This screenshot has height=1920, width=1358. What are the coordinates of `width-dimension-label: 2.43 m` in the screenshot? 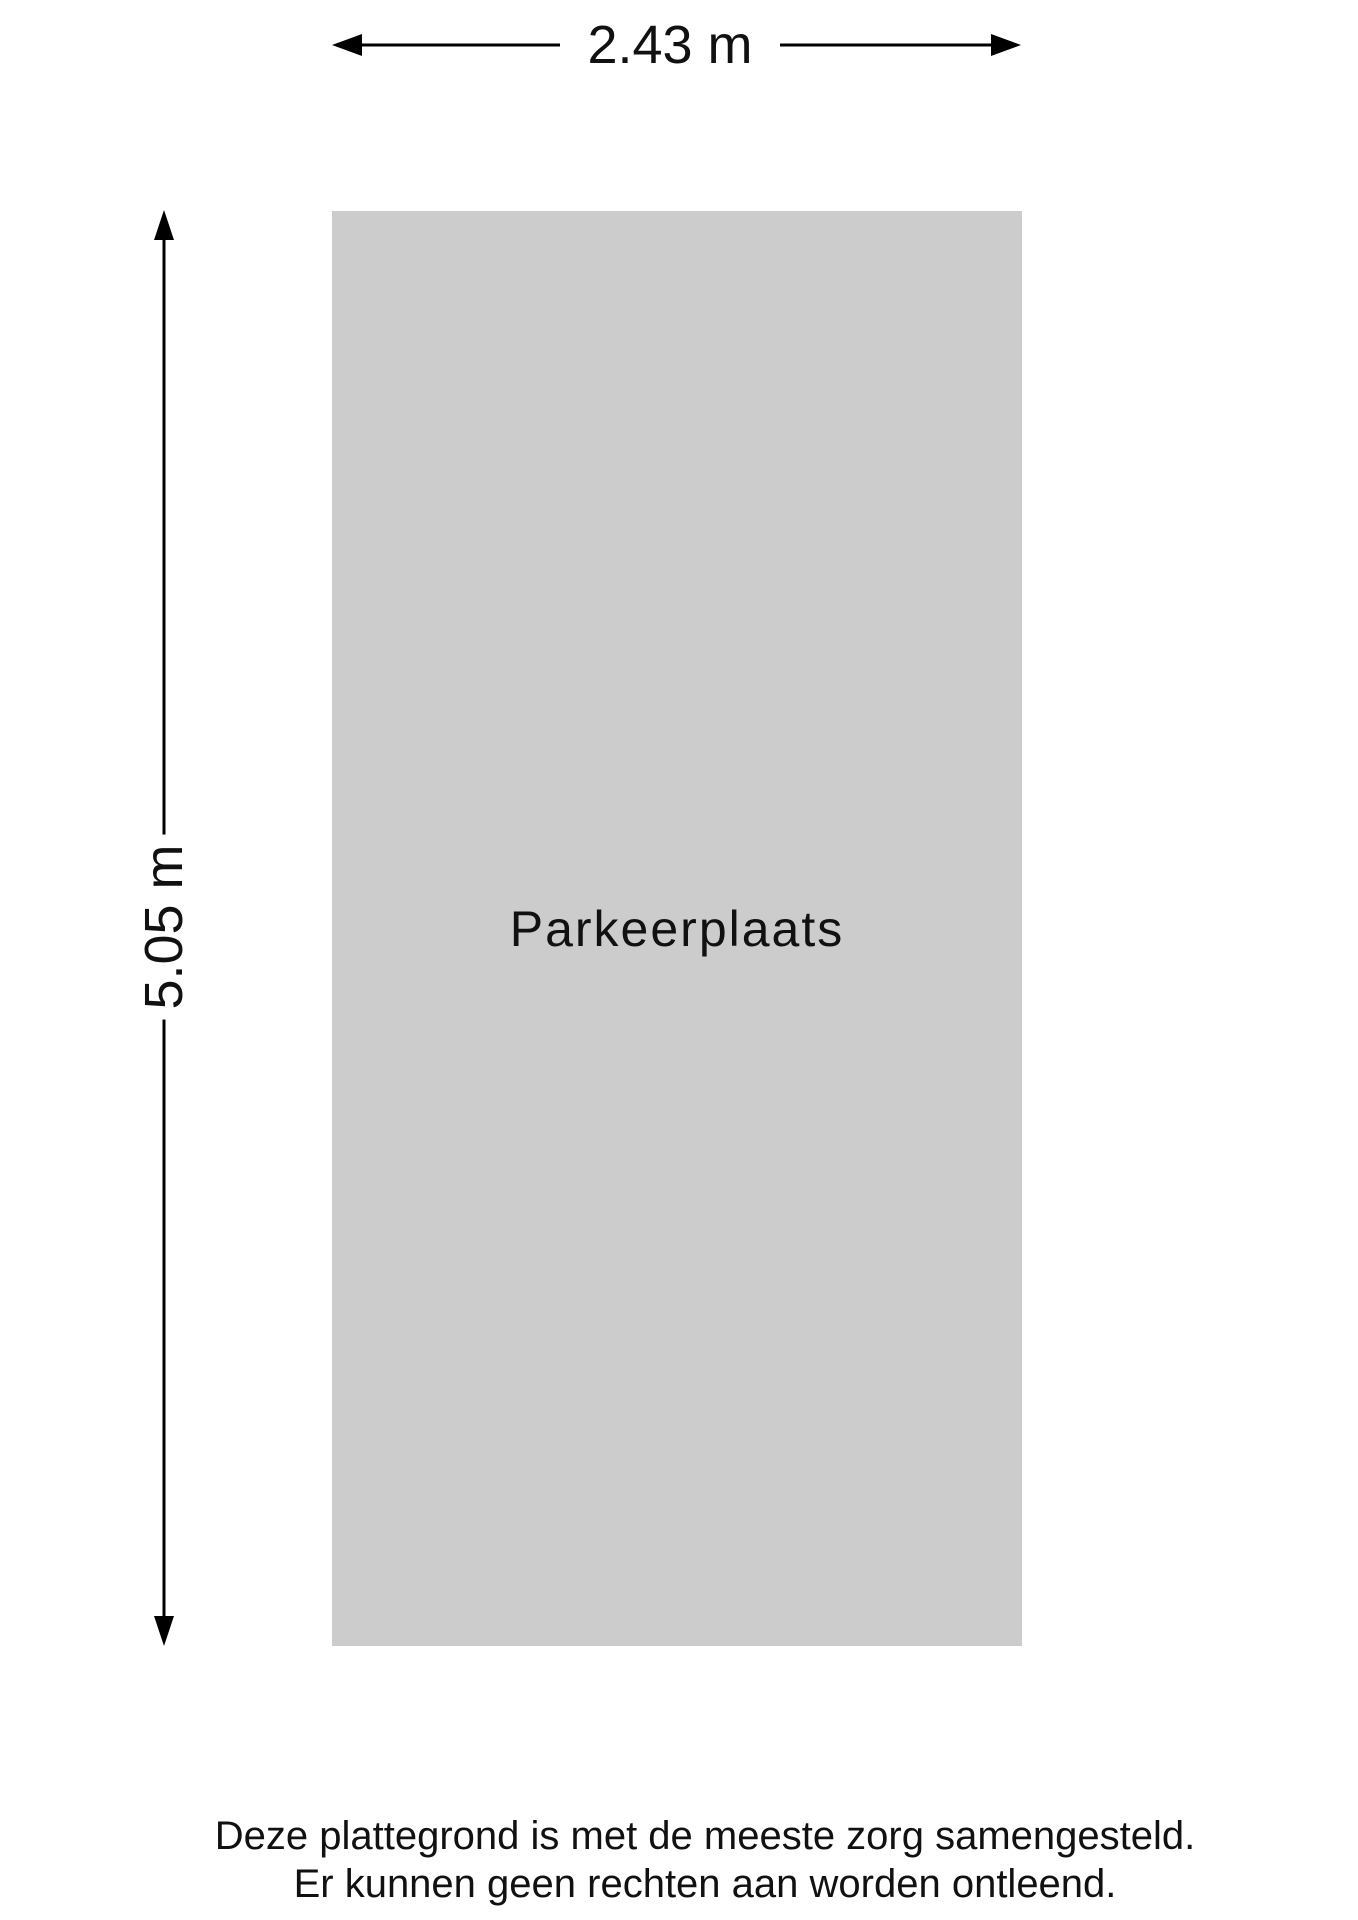 It's located at (670, 45).